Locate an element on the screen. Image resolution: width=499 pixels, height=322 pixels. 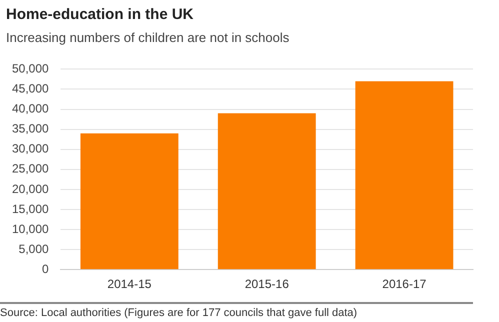
y-tick-label: 5,000 is located at coordinates (34, 249).